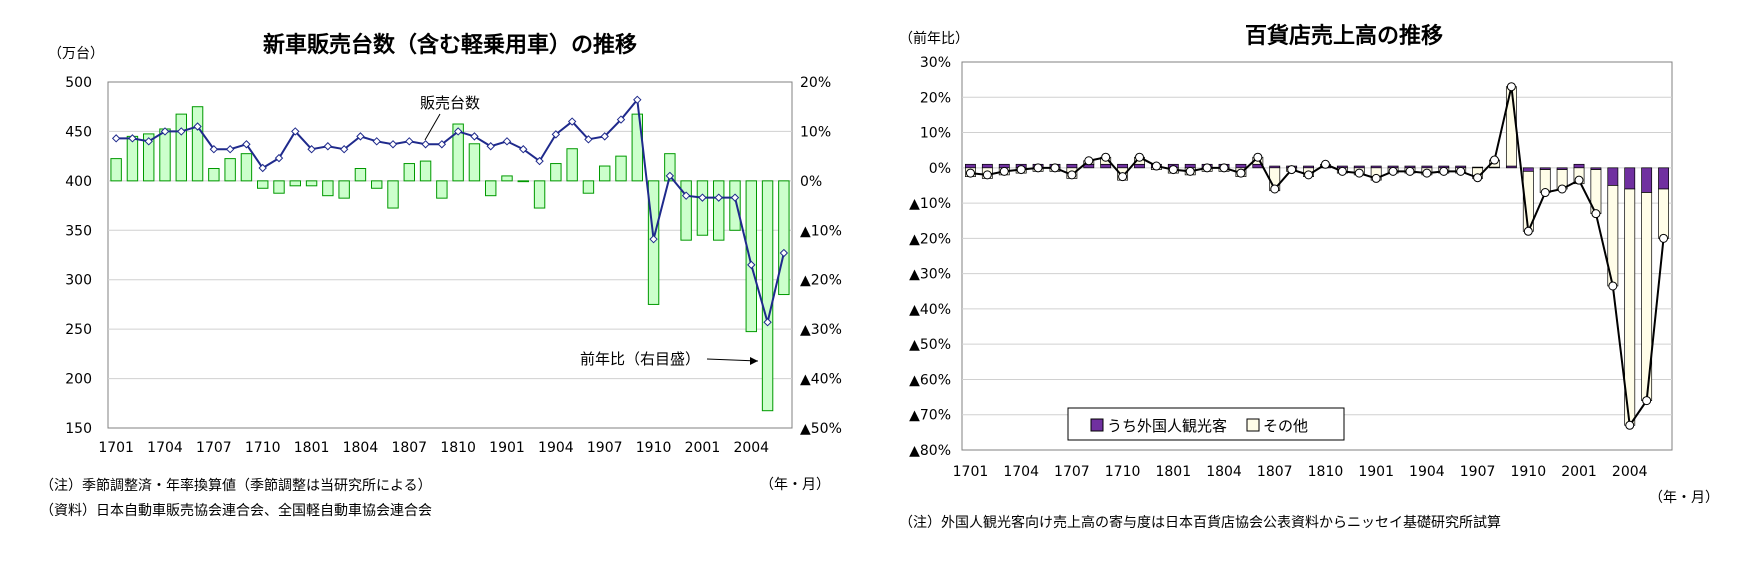 Image resolution: width=1738 pixels, height=561 pixels. I want to click on legend: うち外国人観光客 その他, so click(1206, 424).